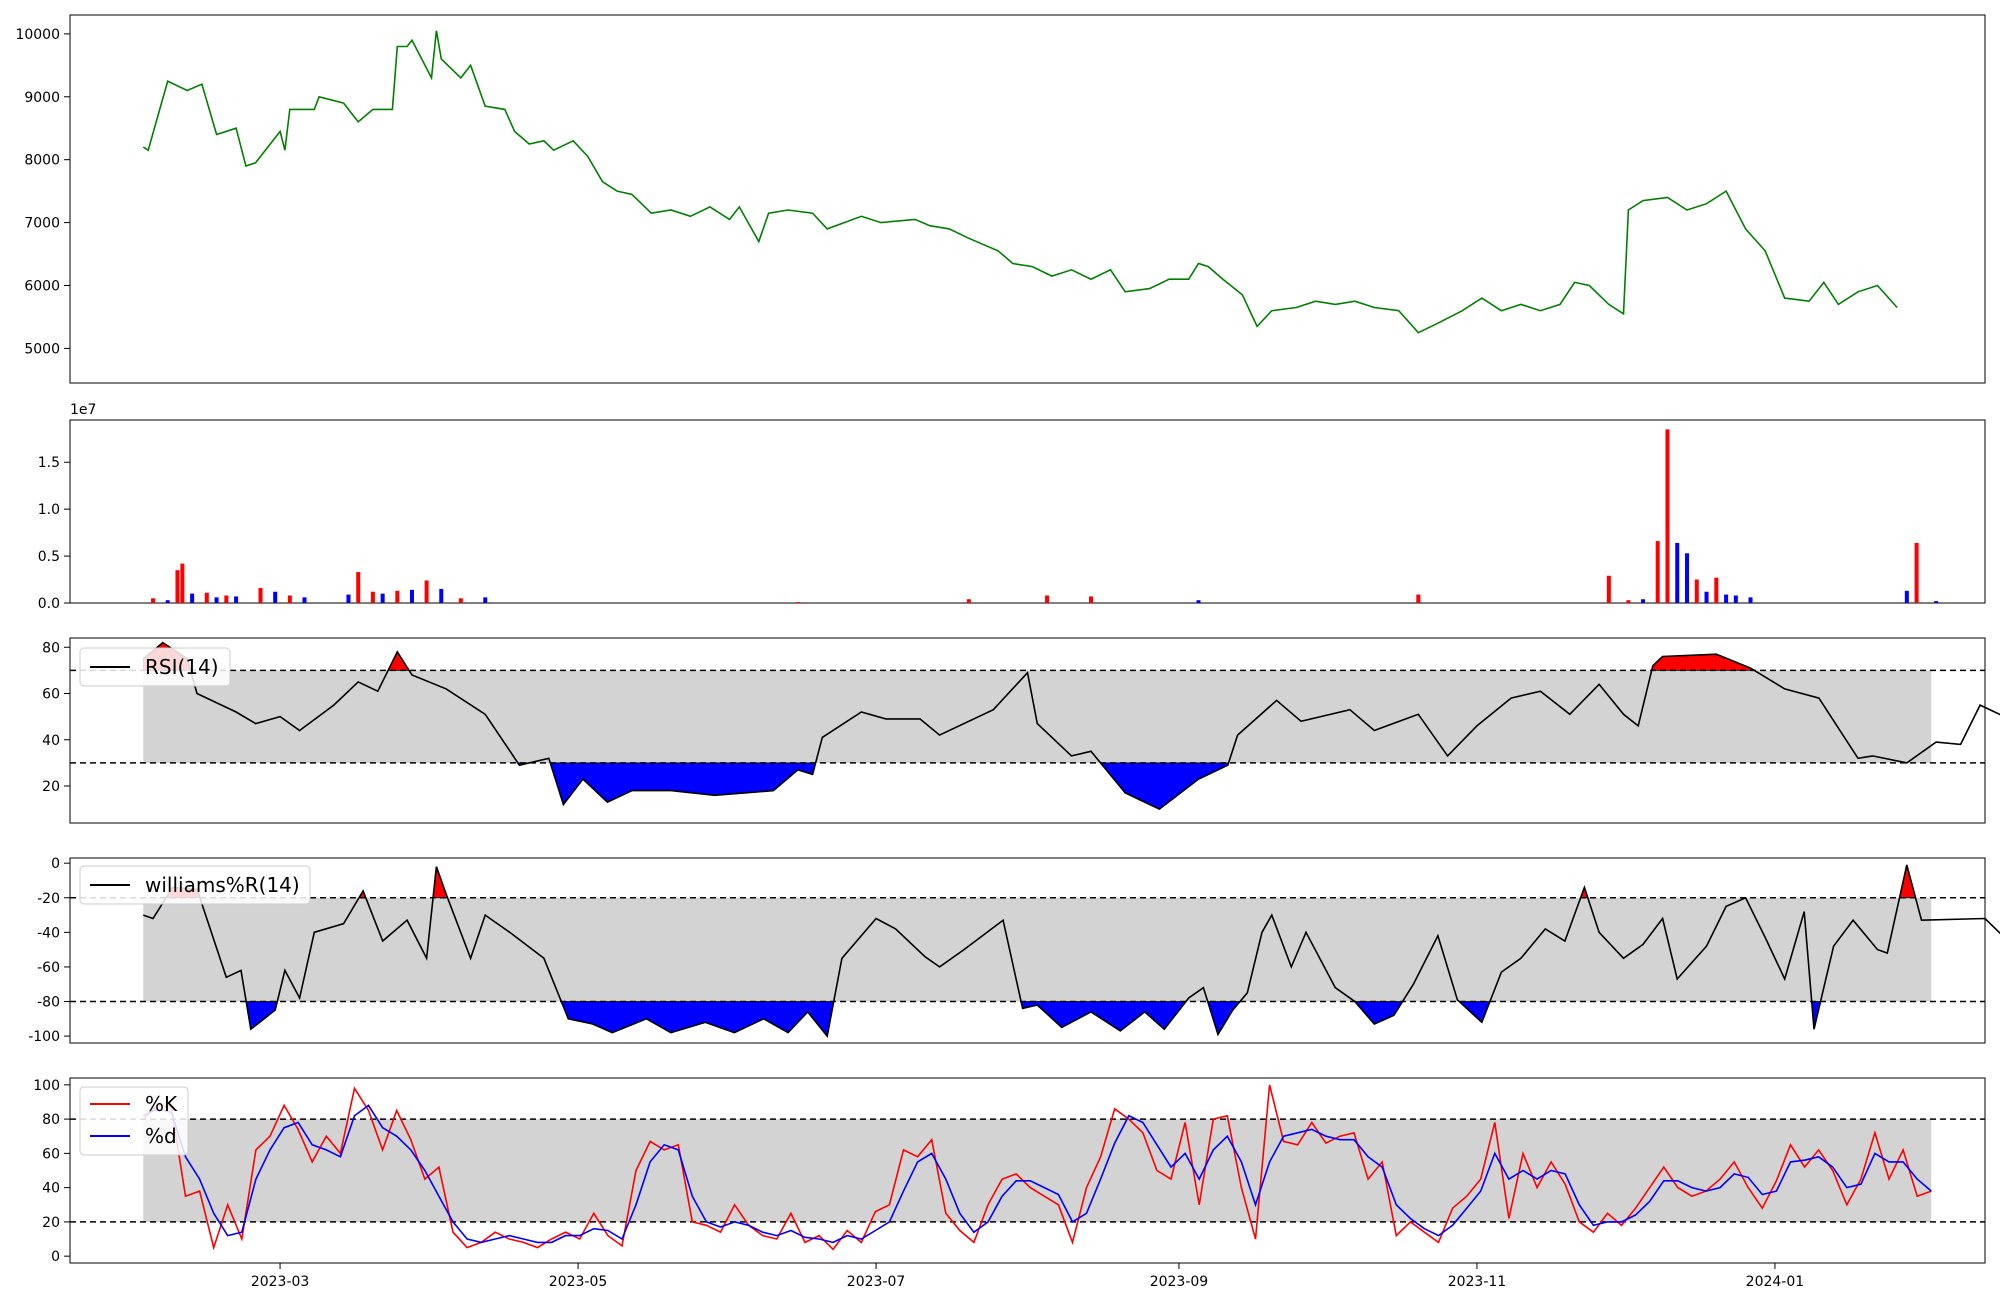 Image resolution: width=2000 pixels, height=1300 pixels. I want to click on williams-legend-label: williams%R(14), so click(222, 885).